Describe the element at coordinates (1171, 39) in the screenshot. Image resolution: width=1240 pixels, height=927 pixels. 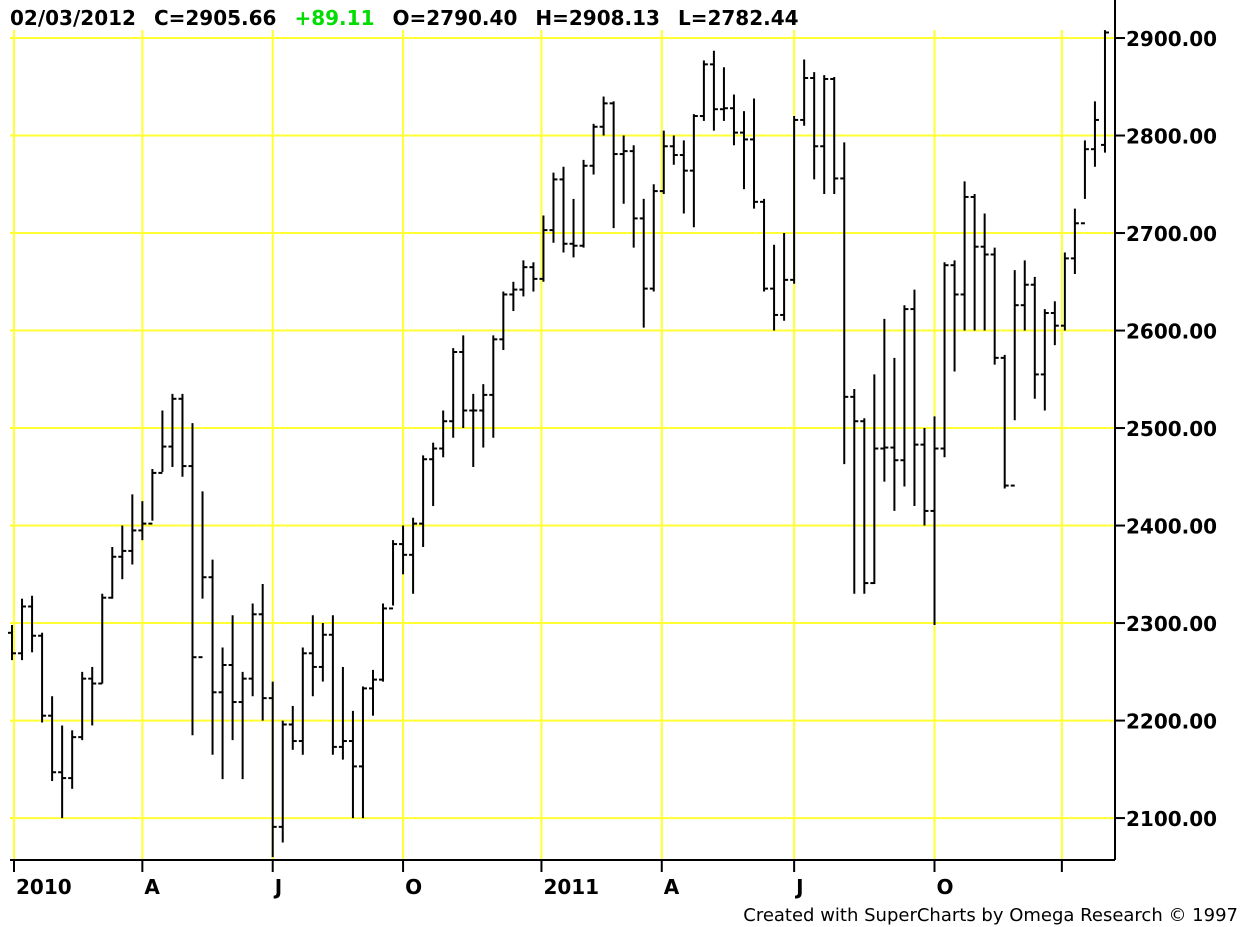
I see `y-tick-label: 2900.00` at that location.